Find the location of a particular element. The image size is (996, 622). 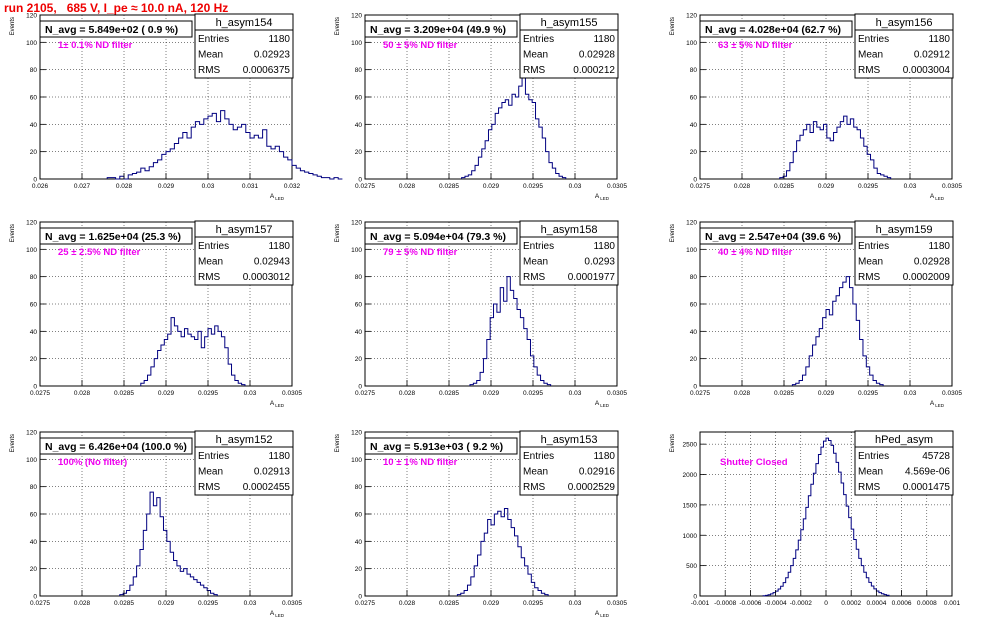

stats-title: h_asym159 is located at coordinates (904, 230).